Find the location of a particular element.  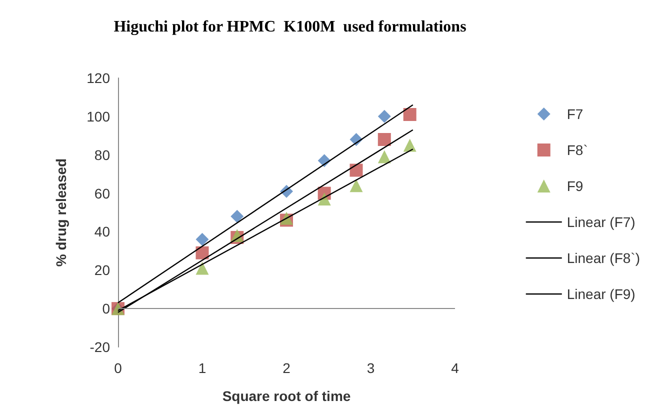

y-tick-label: 80 is located at coordinates (102, 154).